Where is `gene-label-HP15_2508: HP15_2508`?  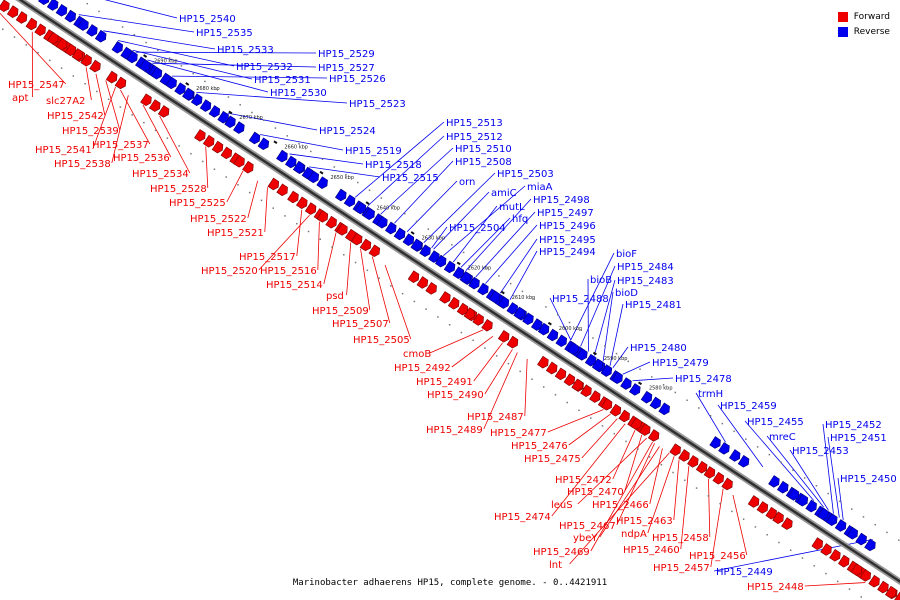 gene-label-HP15_2508: HP15_2508 is located at coordinates (483, 162).